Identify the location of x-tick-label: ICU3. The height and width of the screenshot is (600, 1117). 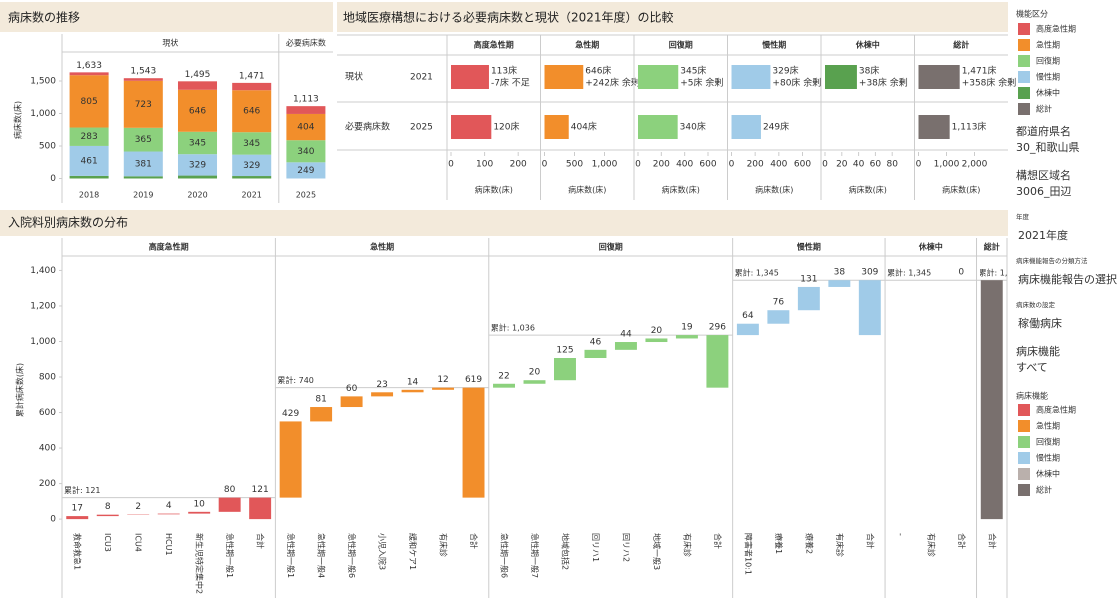
(107, 542).